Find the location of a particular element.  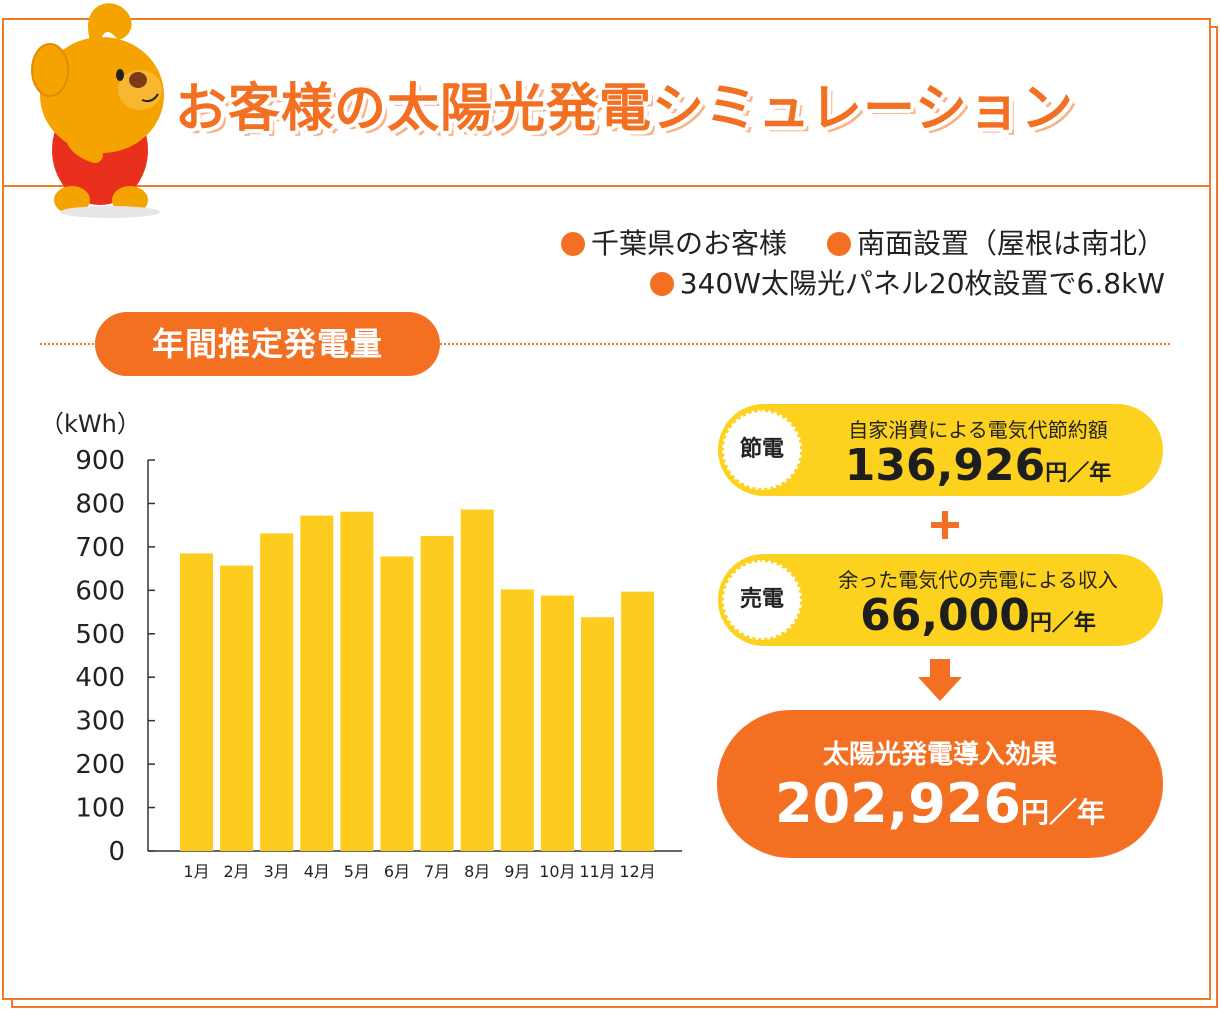

info-orientation: 南面設置（屋根は南北） is located at coordinates (1010, 243).